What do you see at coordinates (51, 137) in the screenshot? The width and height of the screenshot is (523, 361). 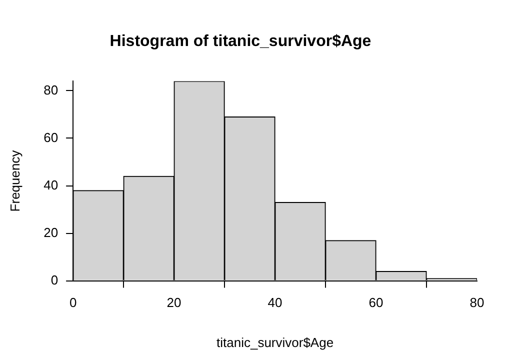 I see `y-tick-label: 60` at bounding box center [51, 137].